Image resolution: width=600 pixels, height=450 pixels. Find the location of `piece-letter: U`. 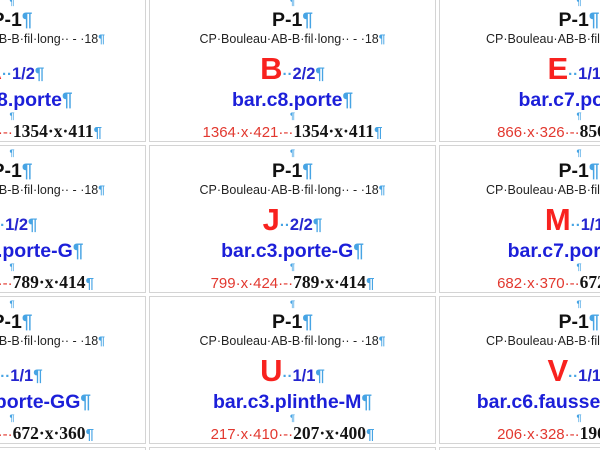

piece-letter: U is located at coordinates (271, 370).